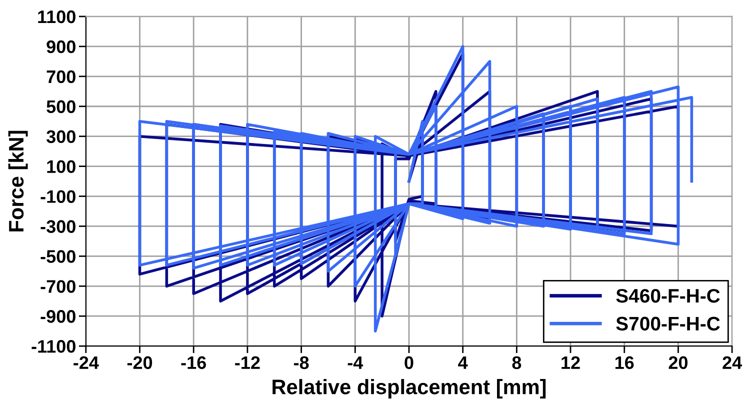 The height and width of the screenshot is (412, 747). Describe the element at coordinates (54, 346) in the screenshot. I see `y-tick-label: -1100` at that location.